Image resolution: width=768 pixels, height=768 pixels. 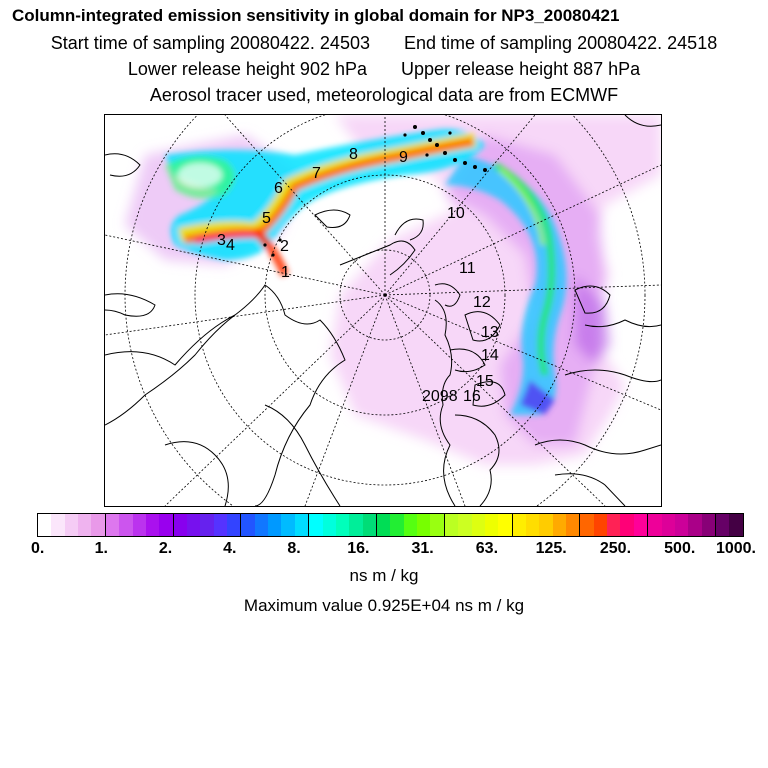 What do you see at coordinates (316, 173) in the screenshot?
I see `trajectory-label-7: 7` at bounding box center [316, 173].